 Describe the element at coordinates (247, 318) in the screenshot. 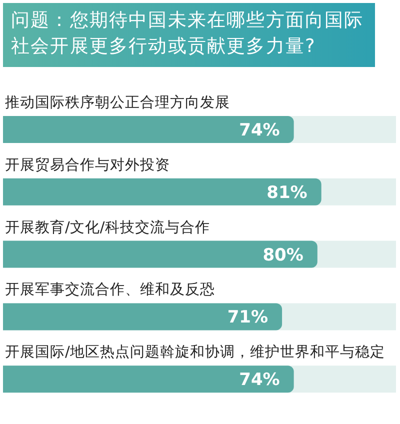

I see `data-label: 71%` at that location.